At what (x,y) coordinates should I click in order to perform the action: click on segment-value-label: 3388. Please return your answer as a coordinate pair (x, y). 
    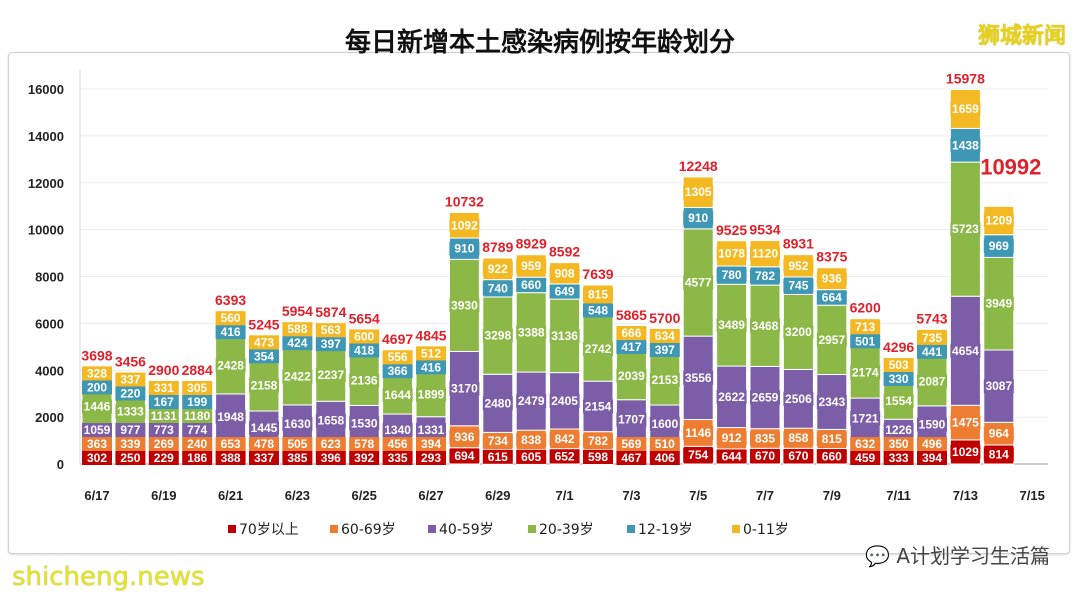
    Looking at the image, I should click on (531, 332).